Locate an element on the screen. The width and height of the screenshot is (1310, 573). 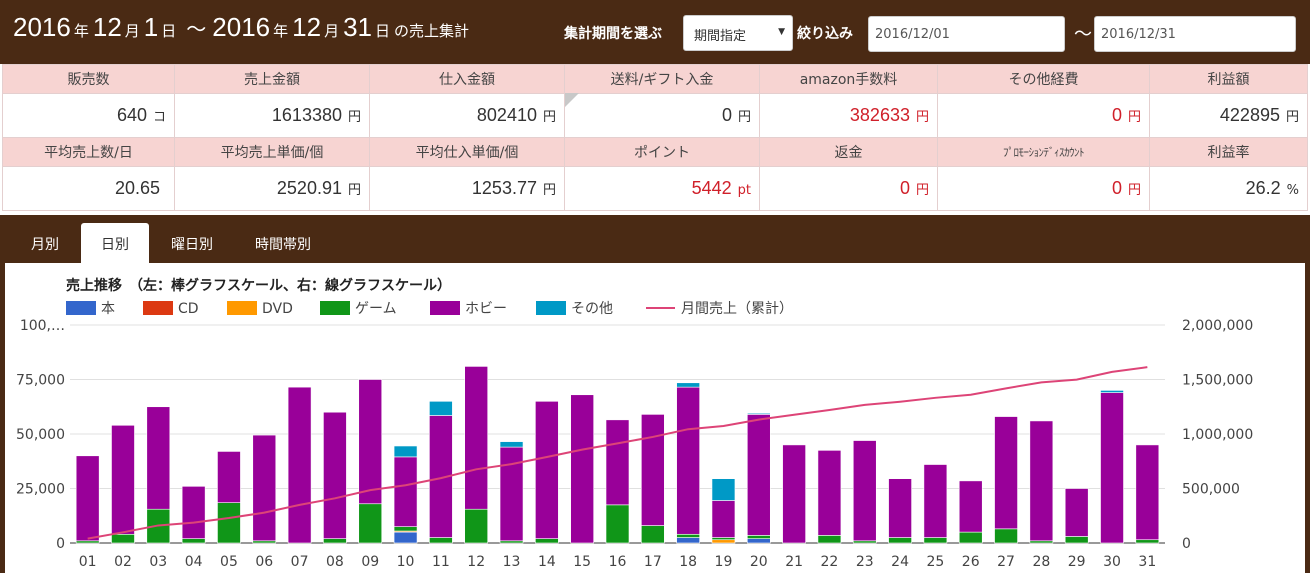
stat-header: 売上金額 is located at coordinates (272, 79).